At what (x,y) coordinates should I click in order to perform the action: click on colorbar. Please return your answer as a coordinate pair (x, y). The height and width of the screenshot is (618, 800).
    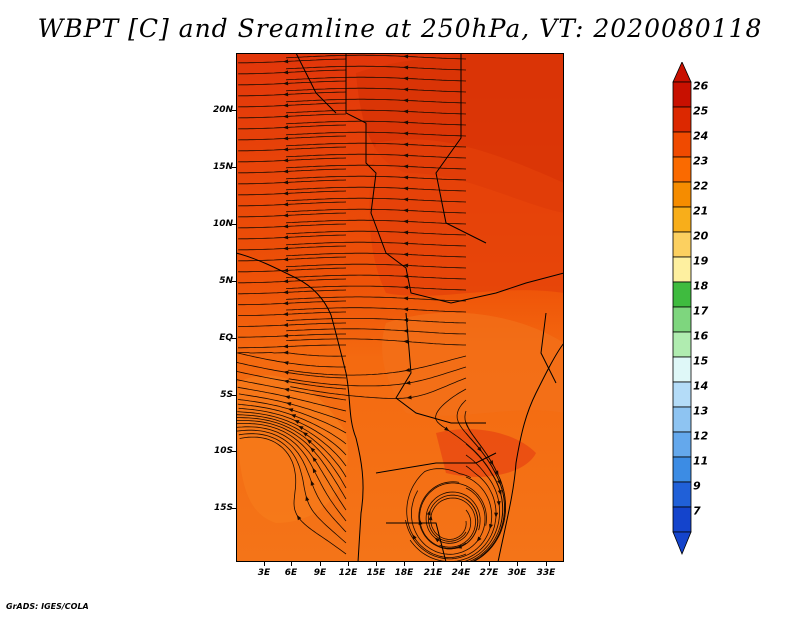
    Looking at the image, I should click on (682, 309).